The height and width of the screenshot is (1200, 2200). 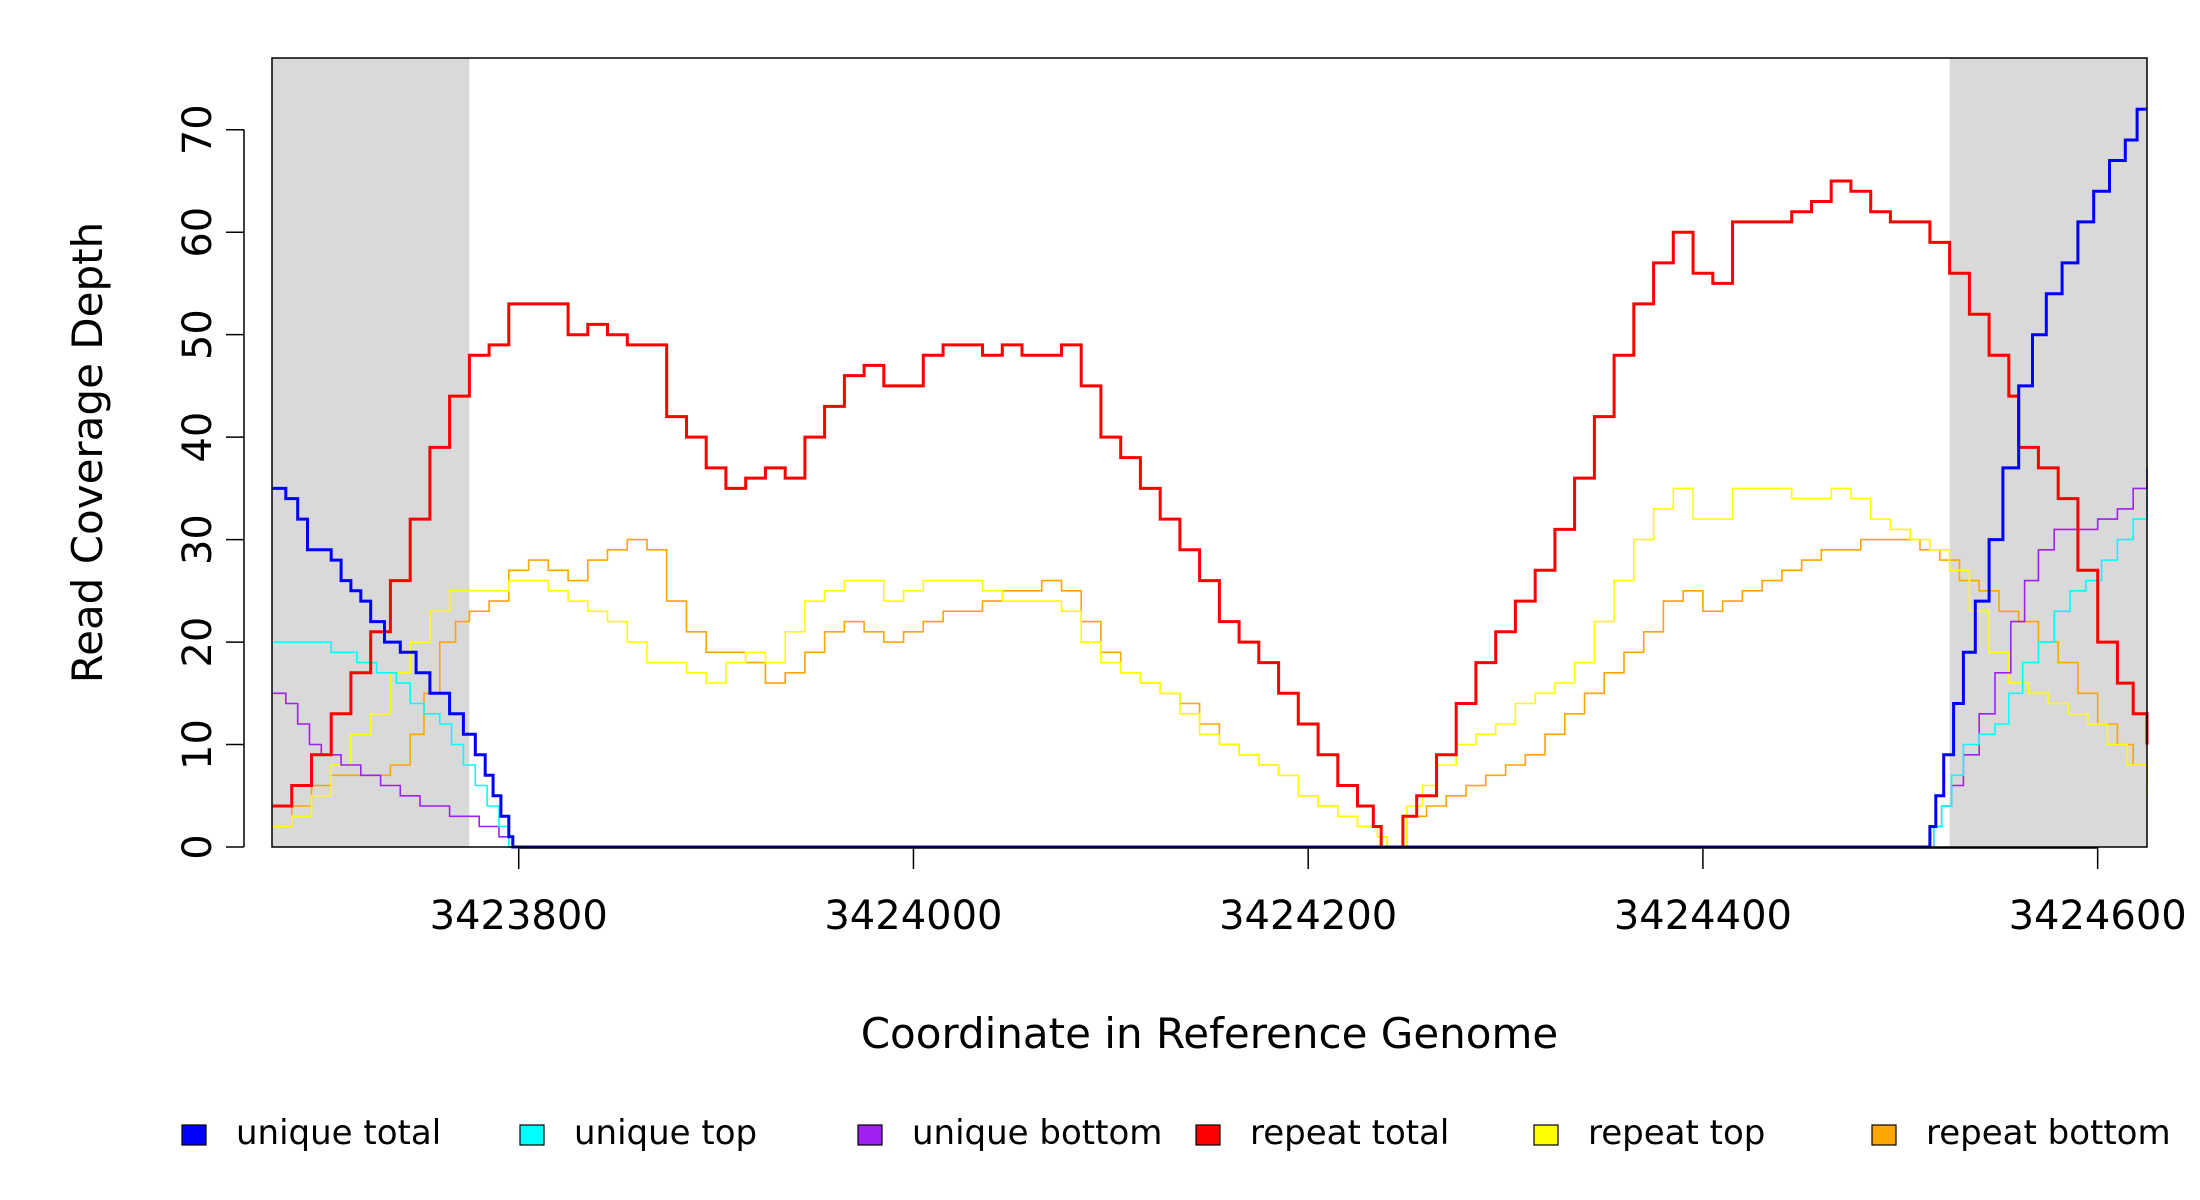 I want to click on legend-item-repeat-total: repeat total, so click(x=1322, y=1133).